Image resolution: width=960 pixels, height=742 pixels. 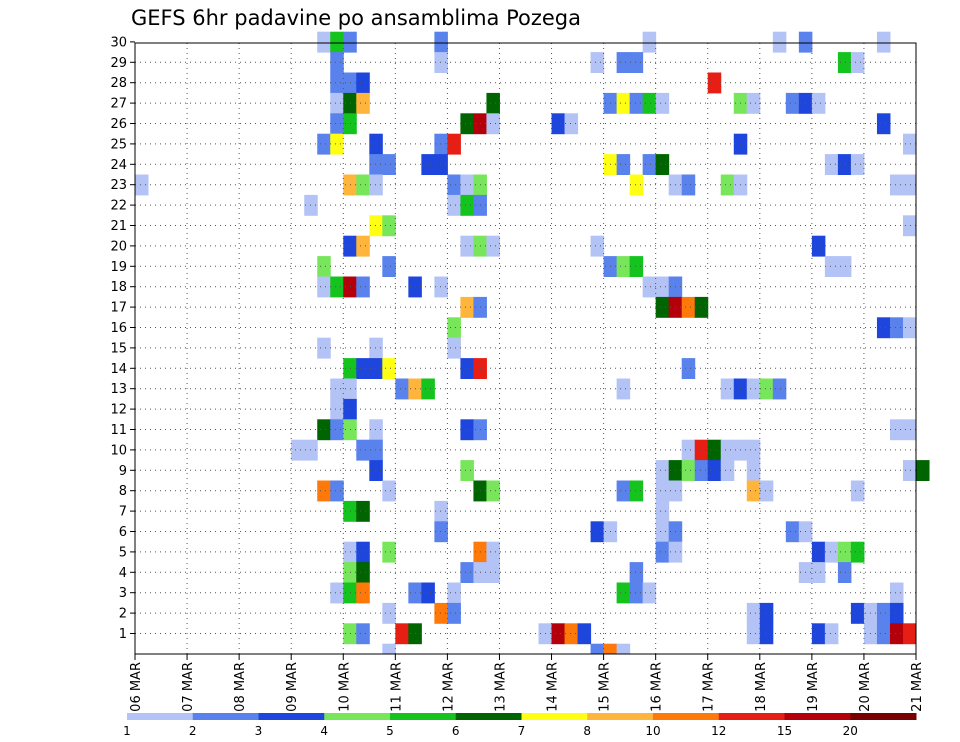 I want to click on x-tick-label: 10 MAR, so click(x=344, y=687).